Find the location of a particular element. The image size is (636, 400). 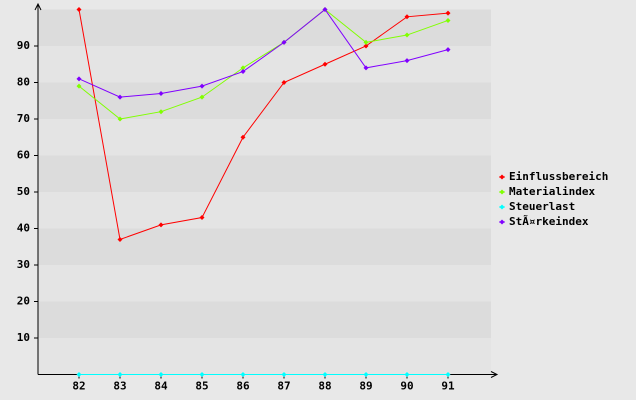

x-tick-label: 82 is located at coordinates (78, 386).